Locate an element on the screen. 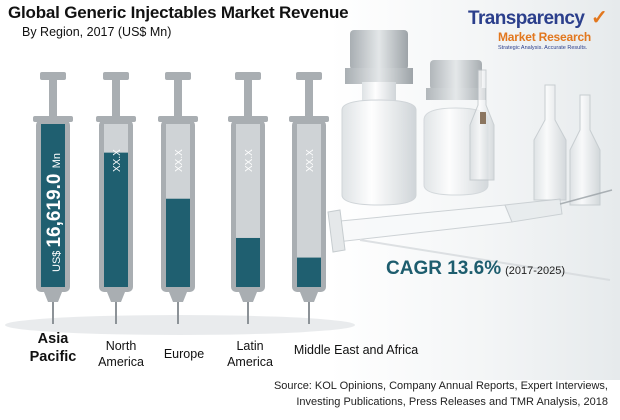 This screenshot has height=420, width=620. data-label-latin-america: XX.X is located at coordinates (249, 160).